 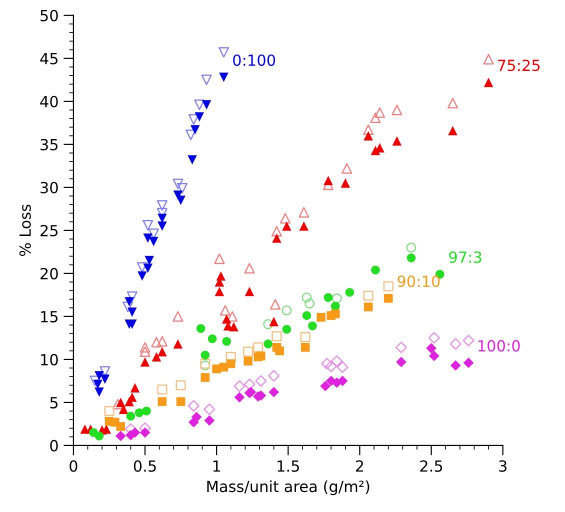 What do you see at coordinates (49, 144) in the screenshot?
I see `y-tick-label: 35` at bounding box center [49, 144].